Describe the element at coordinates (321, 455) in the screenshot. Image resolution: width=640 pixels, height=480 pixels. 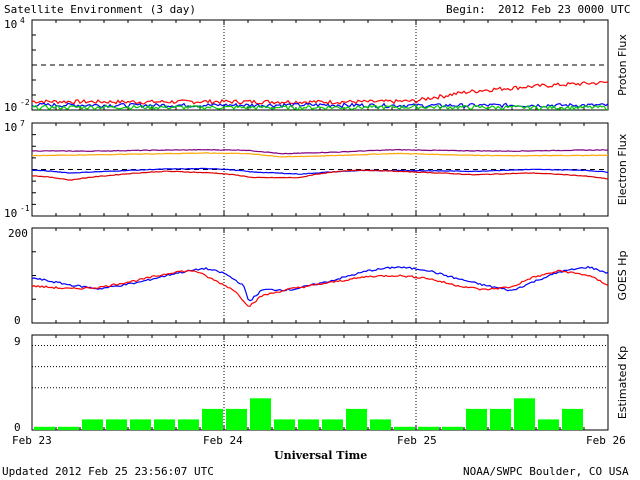
I see `x-axis-label: Universal Time` at that location.